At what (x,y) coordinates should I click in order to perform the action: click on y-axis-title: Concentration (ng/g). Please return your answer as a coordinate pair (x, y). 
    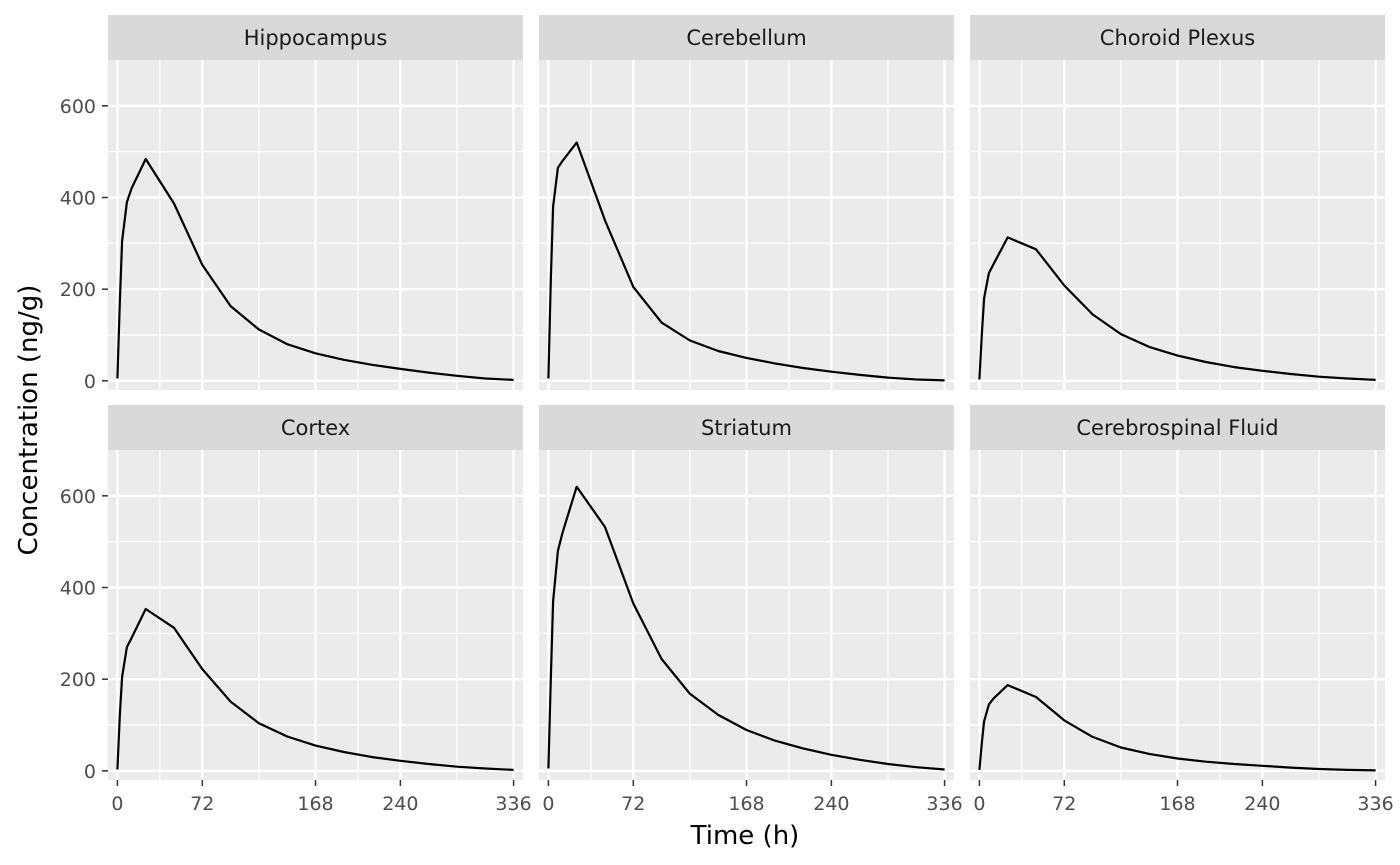
    Looking at the image, I should click on (29, 420).